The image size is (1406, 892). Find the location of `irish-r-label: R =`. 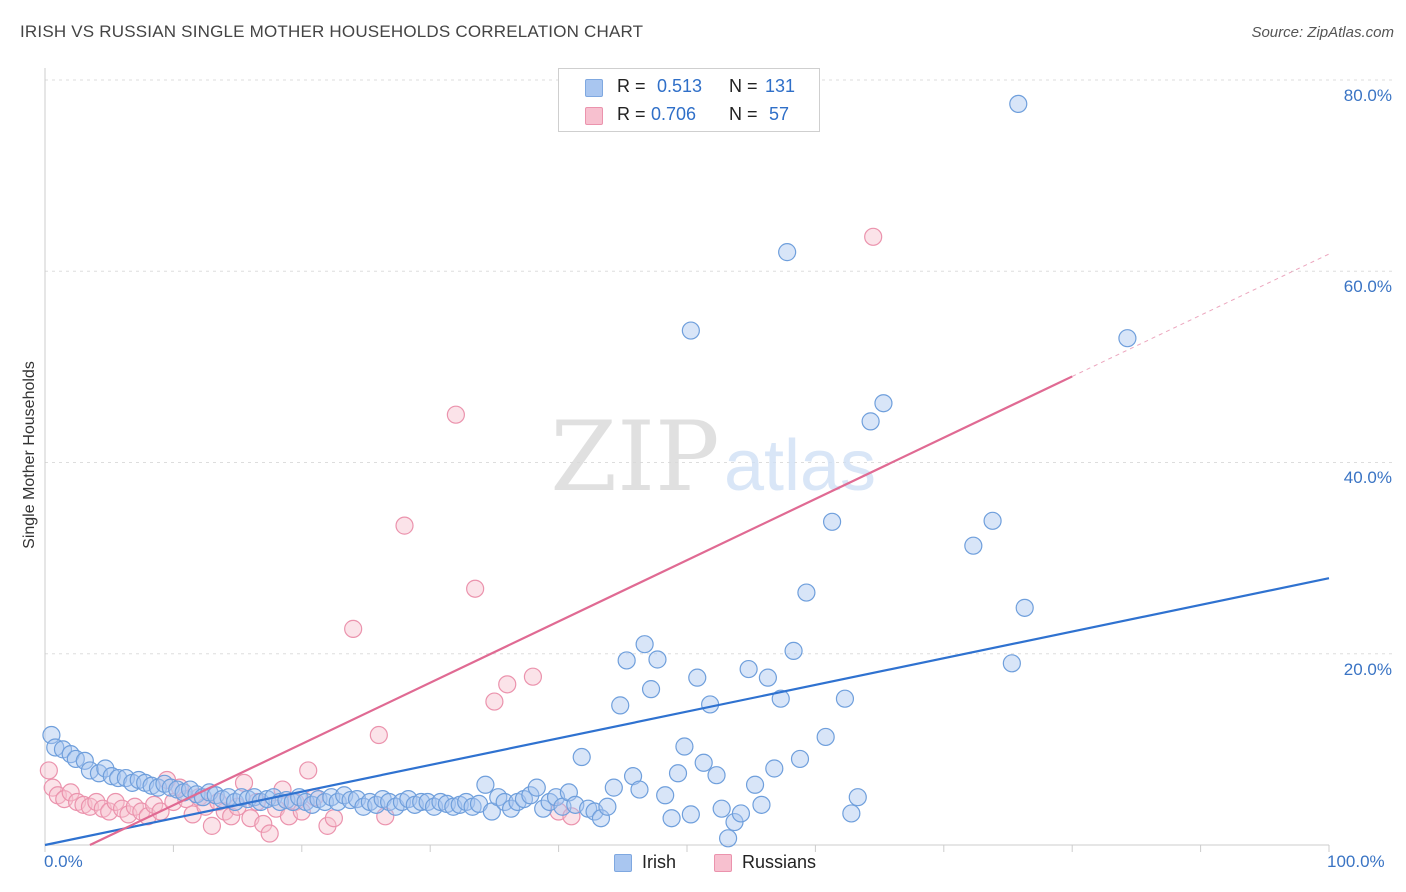

irish-r-label: R = is located at coordinates (631, 86).